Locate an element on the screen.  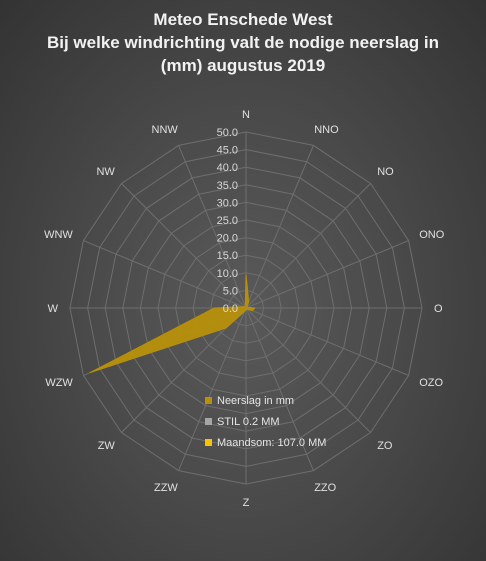
spoke-zw is located at coordinates (184, 370).